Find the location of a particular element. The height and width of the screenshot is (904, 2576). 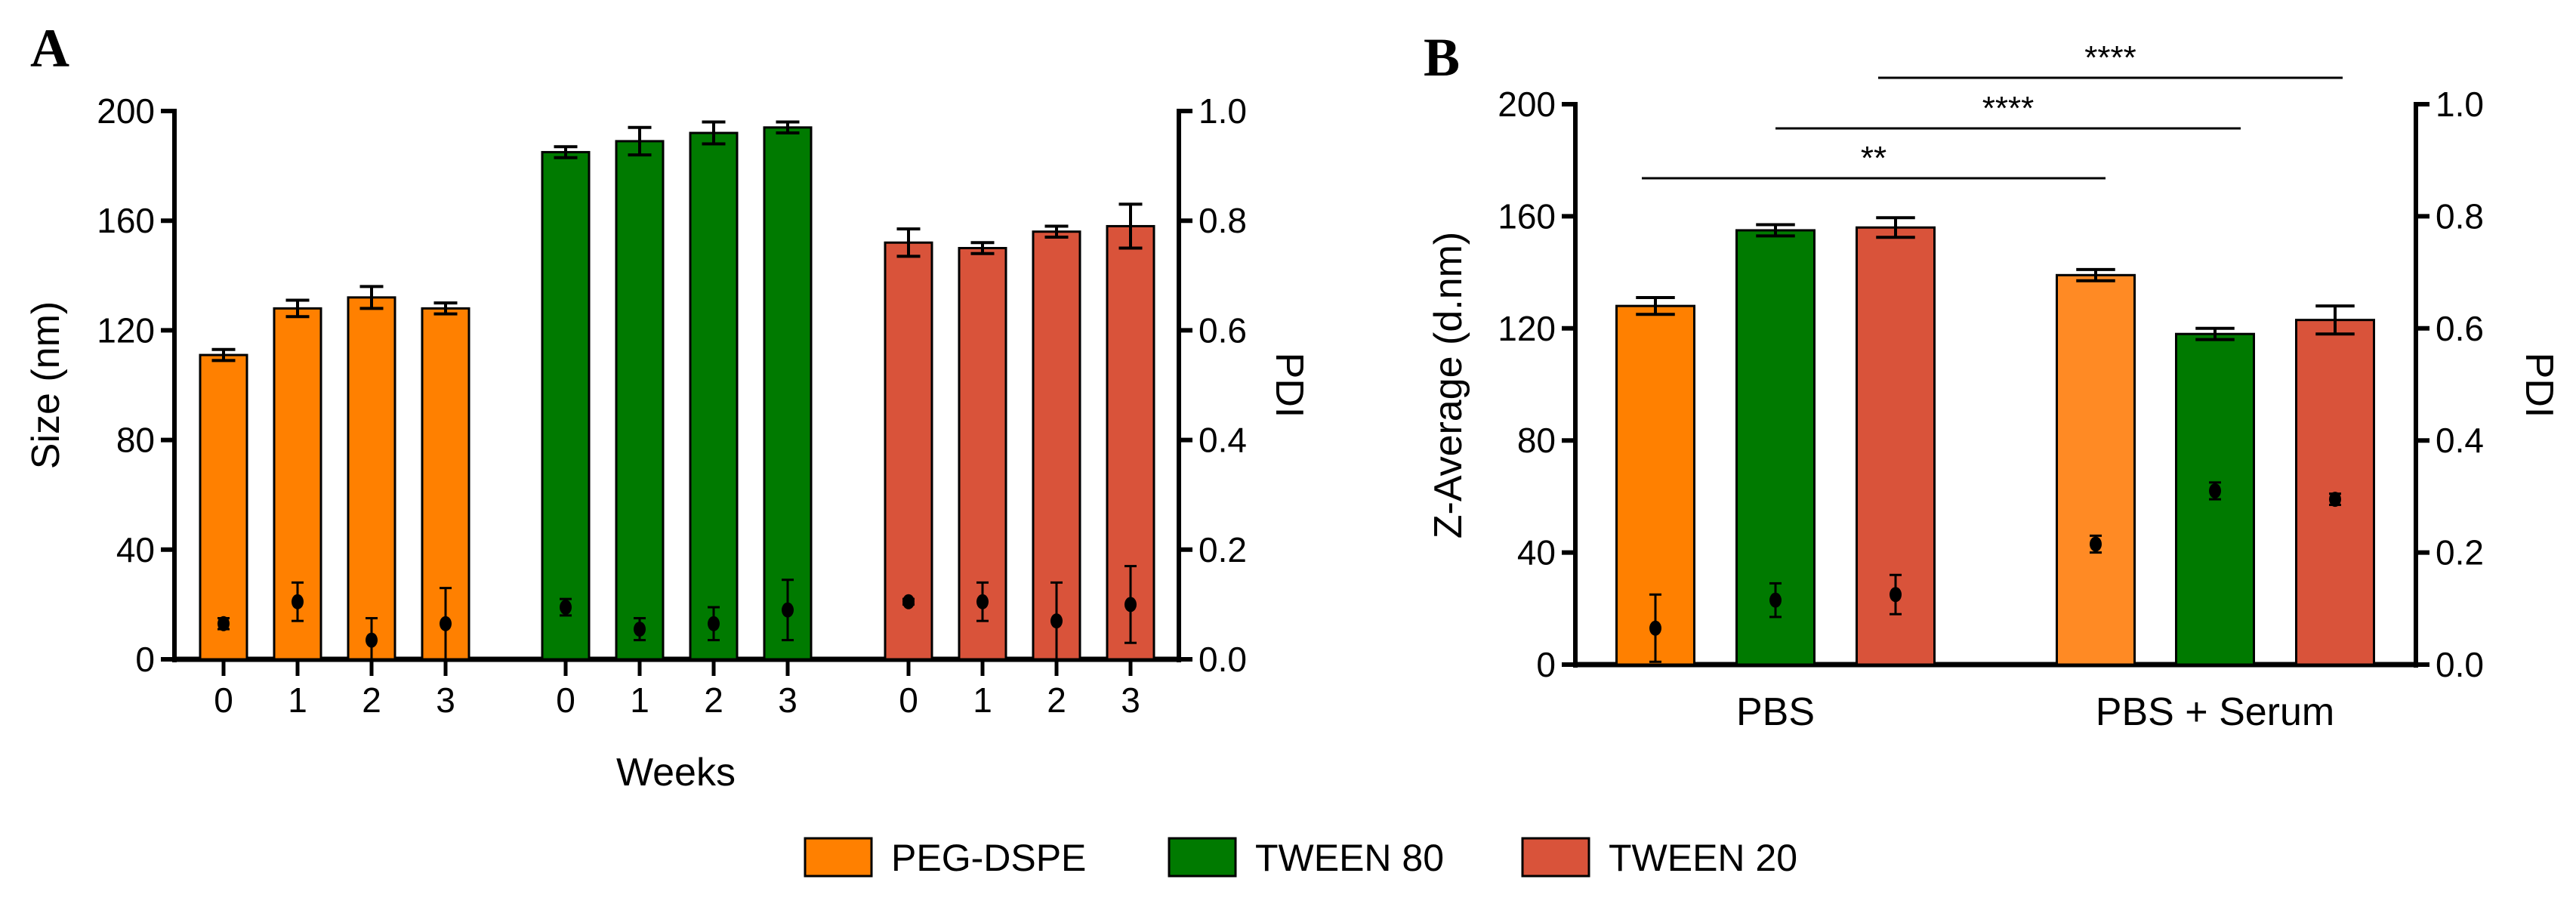

panel-a-y2tick-label: 0.4 is located at coordinates (1223, 440).